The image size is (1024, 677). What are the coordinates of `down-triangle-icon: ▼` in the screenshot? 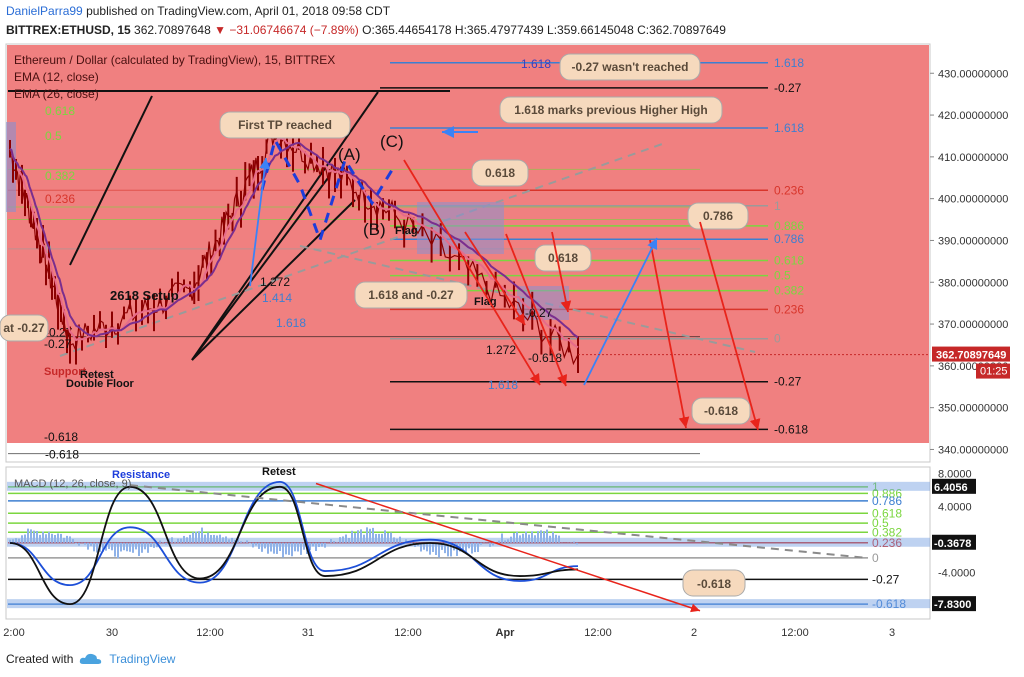 It's located at (220, 30).